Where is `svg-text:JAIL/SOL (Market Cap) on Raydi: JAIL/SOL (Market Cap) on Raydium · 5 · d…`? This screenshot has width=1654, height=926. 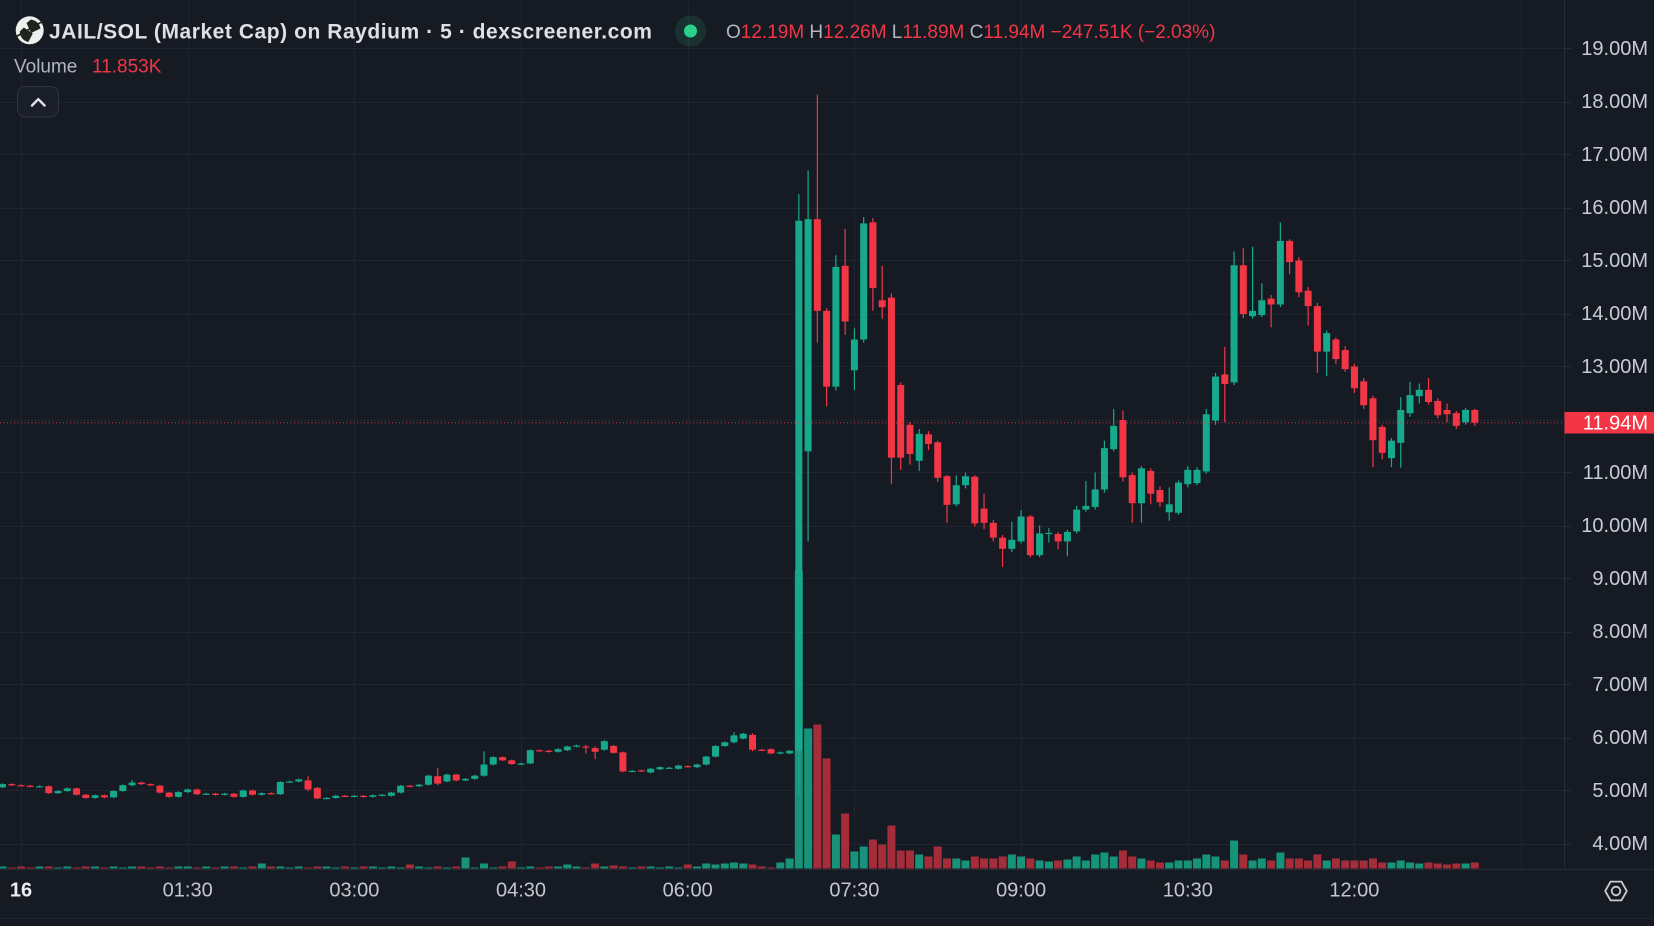 svg-text:JAIL/SOL (Market Cap) on Raydi: JAIL/SOL (Market Cap) on Raydium · 5 · d… is located at coordinates (350, 32).